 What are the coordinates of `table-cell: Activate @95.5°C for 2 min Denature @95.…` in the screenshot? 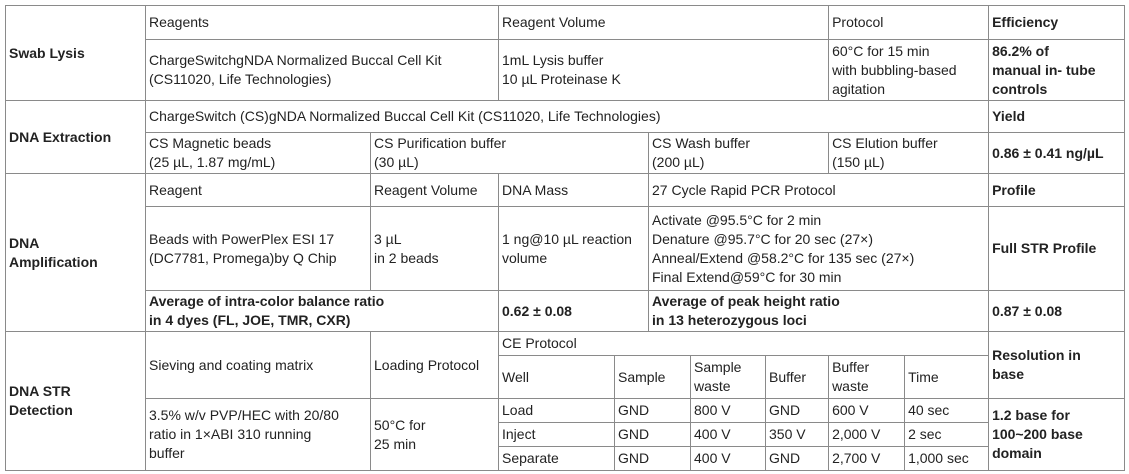 It's located at (818, 248).